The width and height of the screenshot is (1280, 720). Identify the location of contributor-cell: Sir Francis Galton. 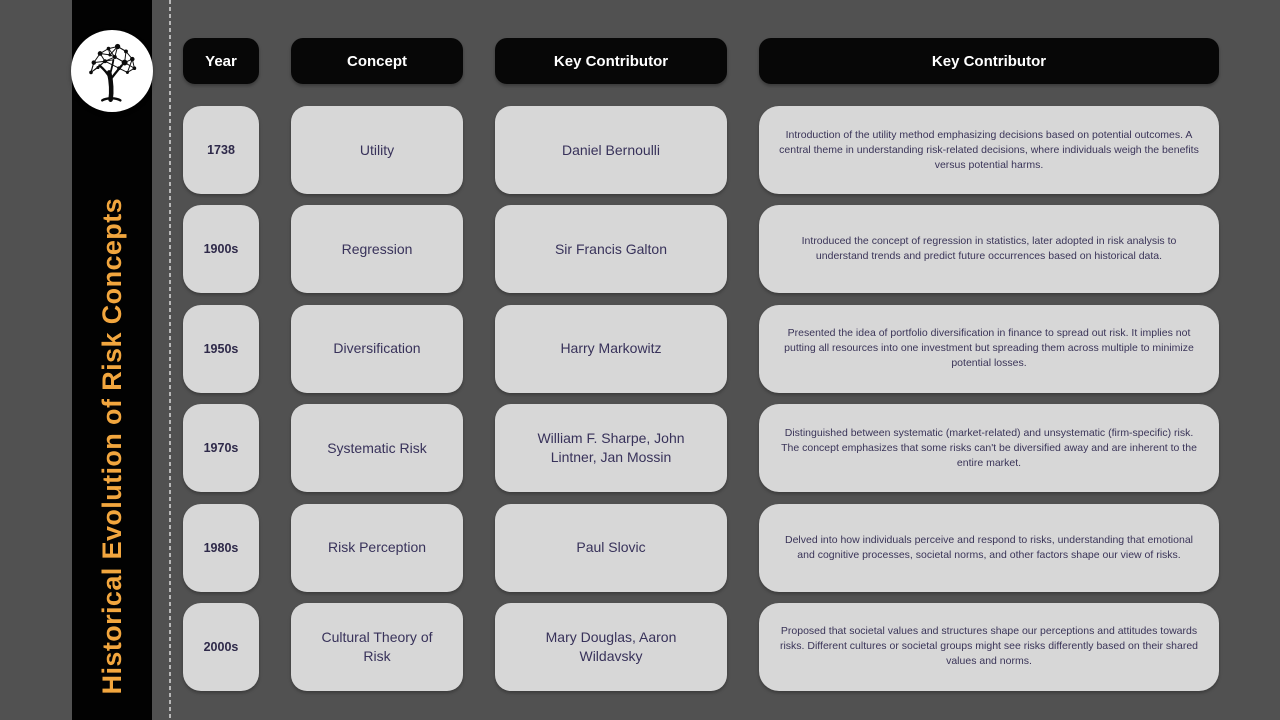
(611, 249).